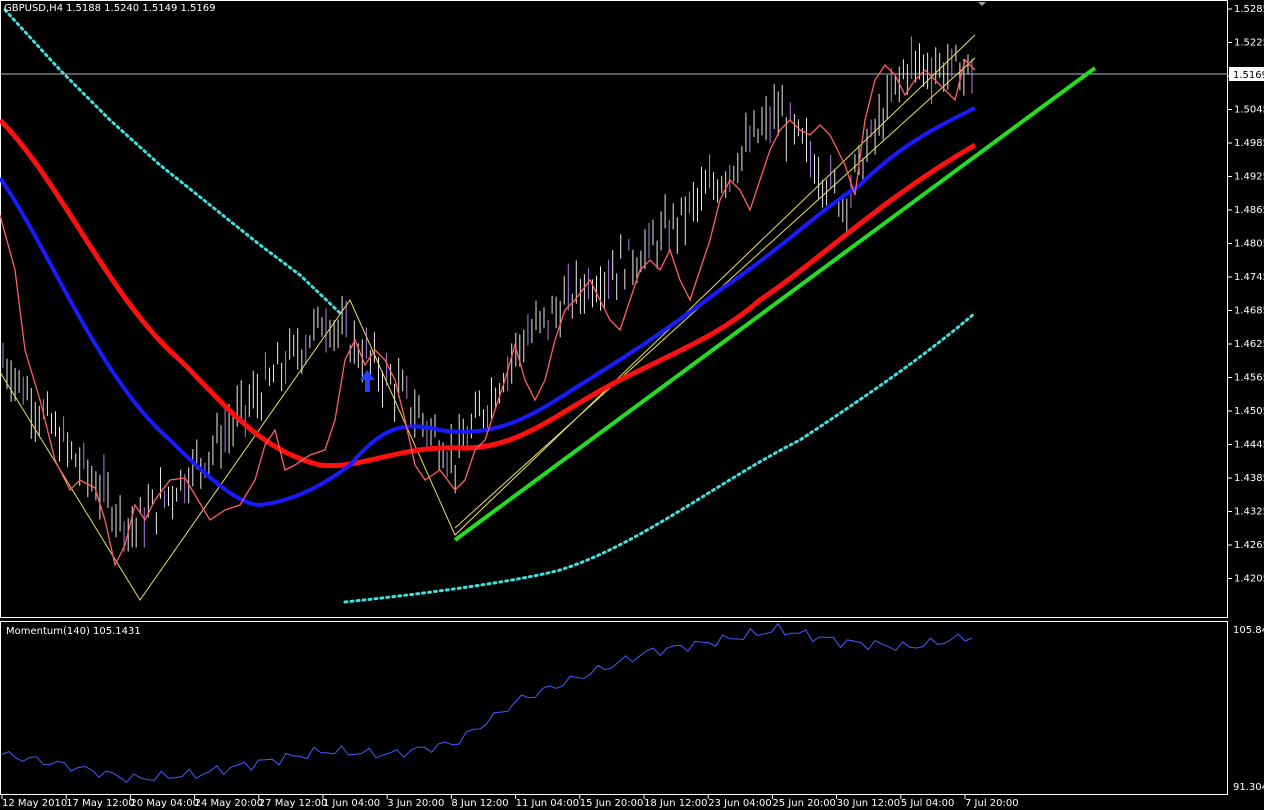 The width and height of the screenshot is (1264, 810). Describe the element at coordinates (1249, 244) in the screenshot. I see `price-axis-label: 1.4805` at that location.